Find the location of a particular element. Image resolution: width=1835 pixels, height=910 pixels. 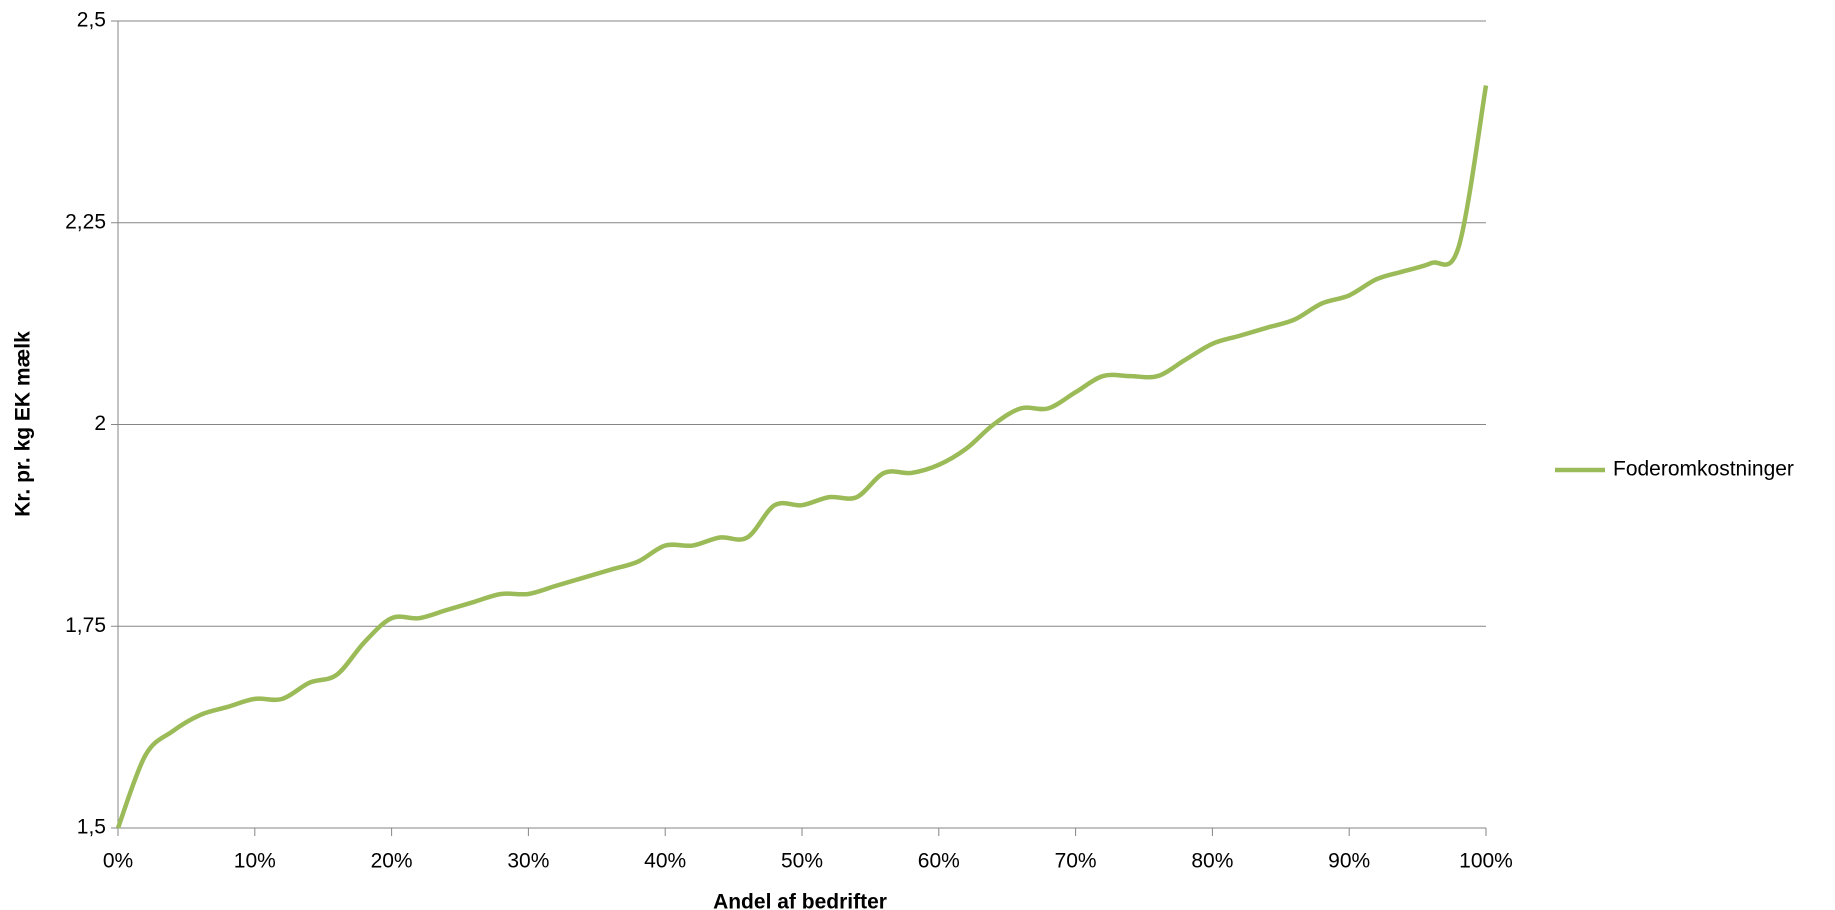

x-tick-label: 10% is located at coordinates (255, 861).